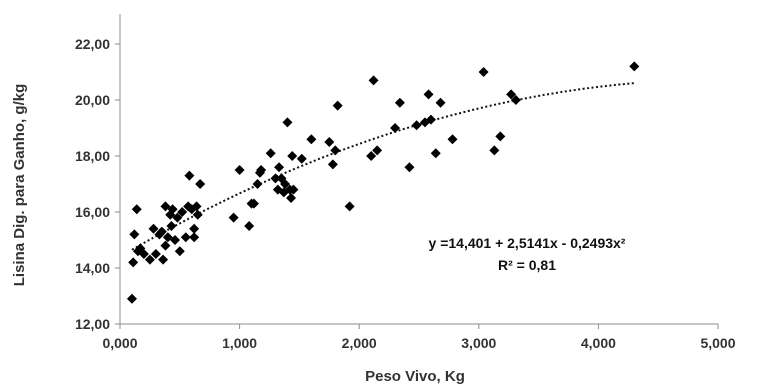  What do you see at coordinates (92, 212) in the screenshot?
I see `y-tick-label: 16,00` at bounding box center [92, 212].